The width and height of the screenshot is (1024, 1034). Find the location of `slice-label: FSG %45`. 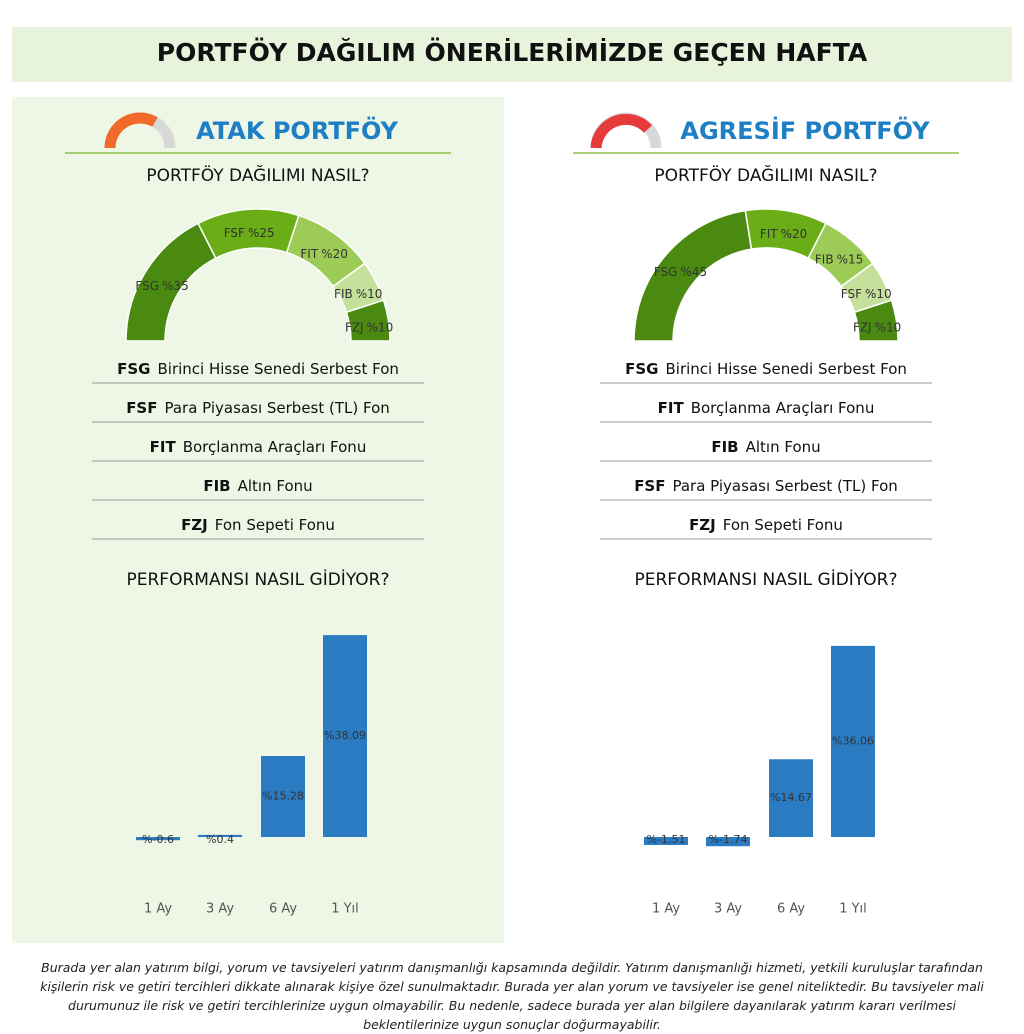

slice-label: FSG %45 is located at coordinates (680, 271).